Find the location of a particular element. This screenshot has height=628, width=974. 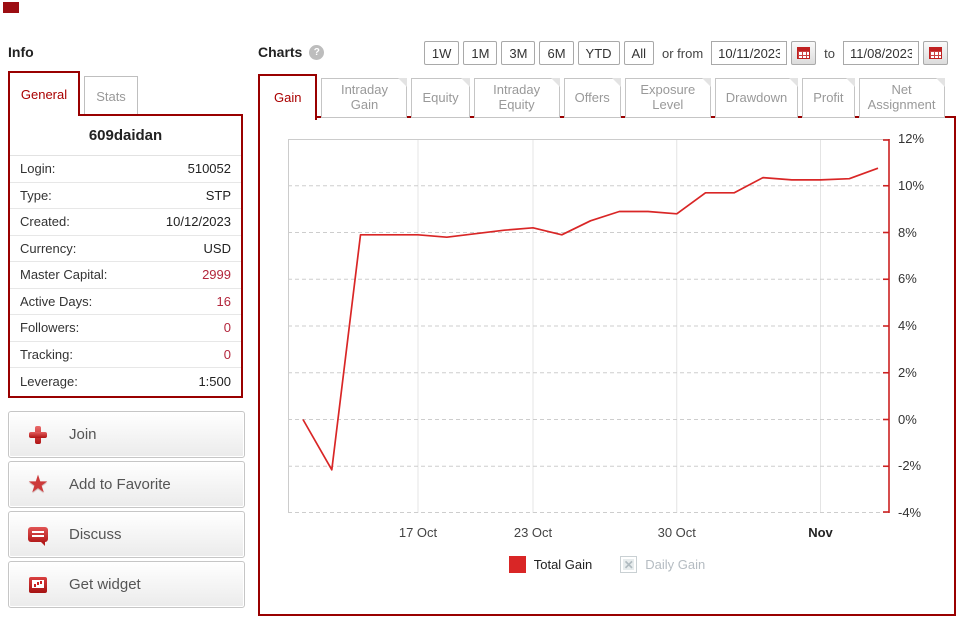

date-from-input is located at coordinates (749, 53).